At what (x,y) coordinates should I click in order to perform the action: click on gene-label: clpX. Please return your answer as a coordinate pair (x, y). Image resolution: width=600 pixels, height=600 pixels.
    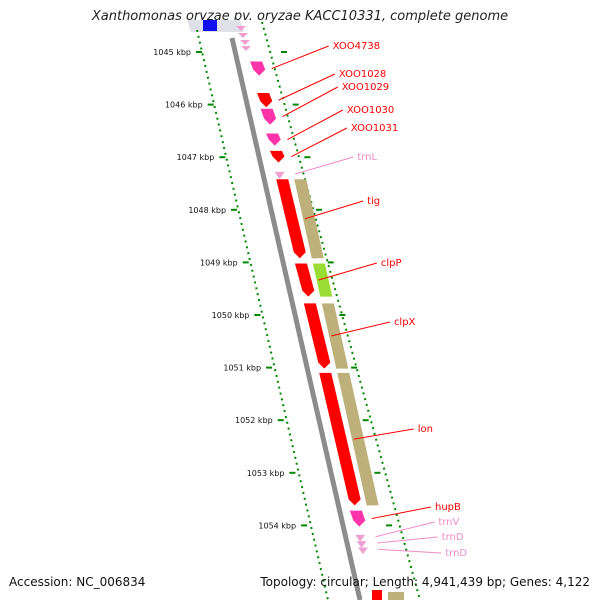
    Looking at the image, I should click on (405, 322).